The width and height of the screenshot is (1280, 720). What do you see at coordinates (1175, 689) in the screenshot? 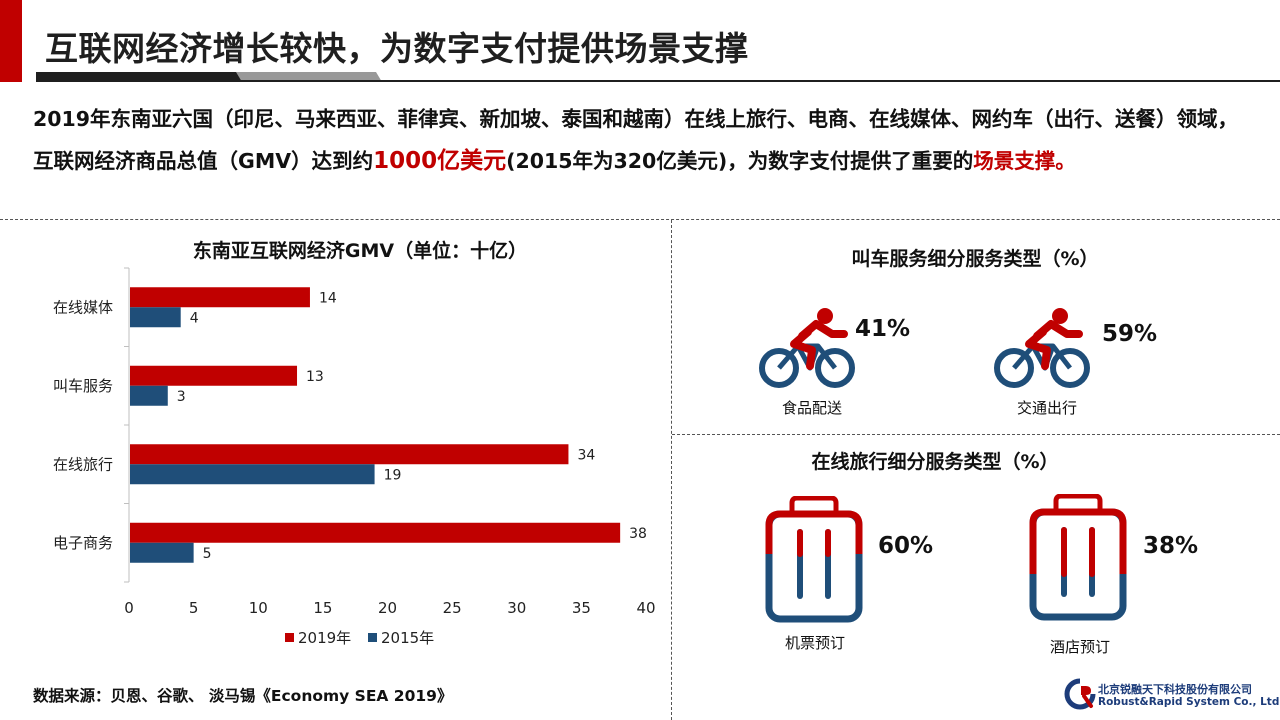
I see `company-name-cn: 北京锐融天下科技股份有限公司` at bounding box center [1175, 689].